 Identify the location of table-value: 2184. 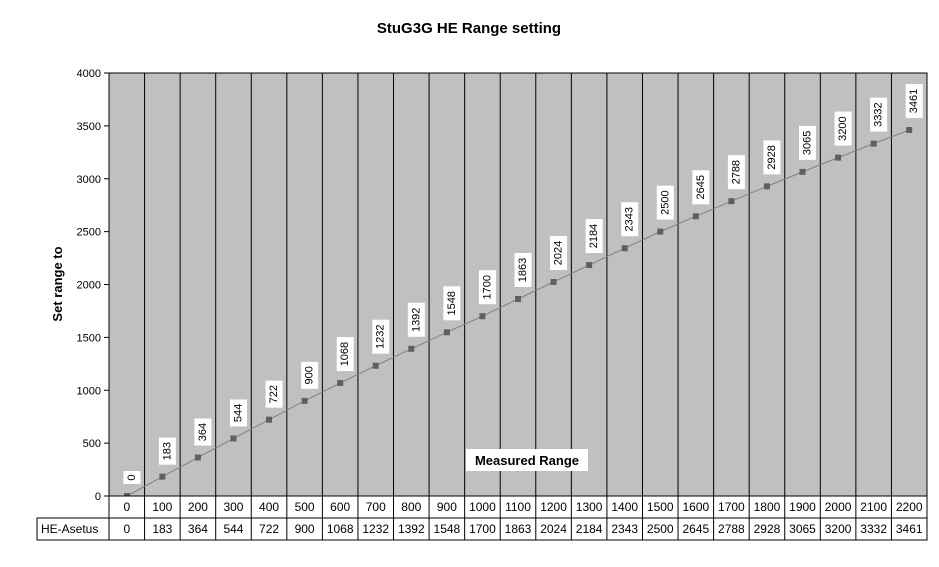
(589, 529).